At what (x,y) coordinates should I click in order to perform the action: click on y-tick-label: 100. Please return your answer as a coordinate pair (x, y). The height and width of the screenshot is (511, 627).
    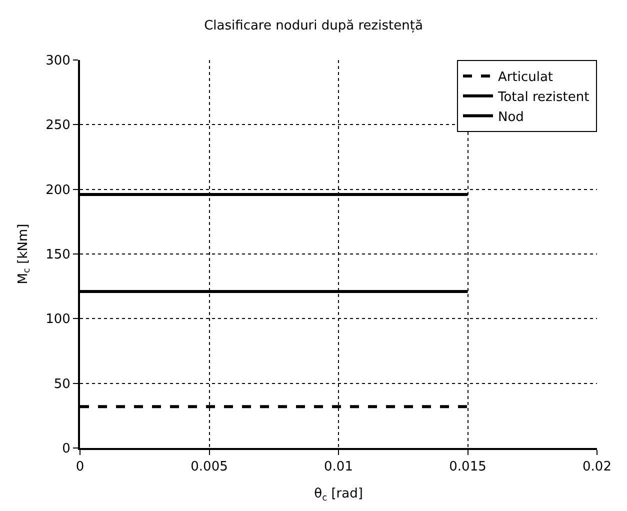
    Looking at the image, I should click on (58, 320).